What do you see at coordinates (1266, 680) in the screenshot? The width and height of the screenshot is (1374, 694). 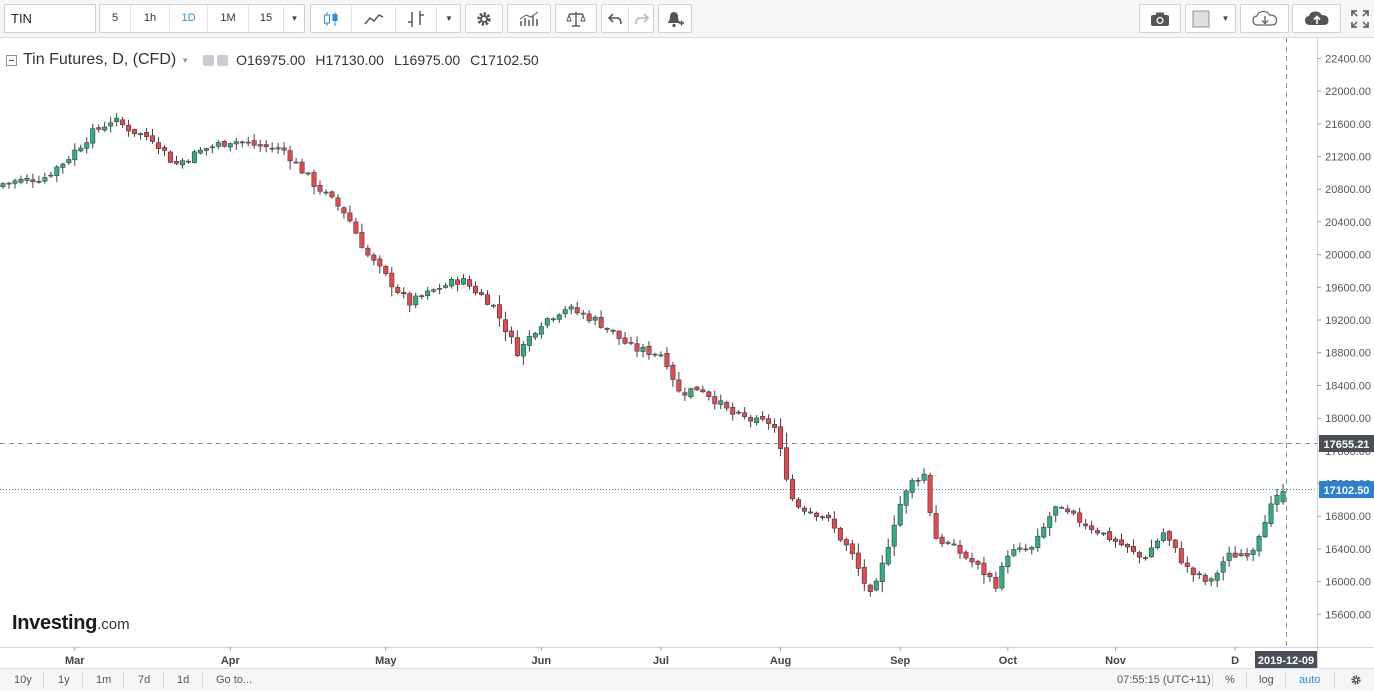 I see `log-toggle: log` at bounding box center [1266, 680].